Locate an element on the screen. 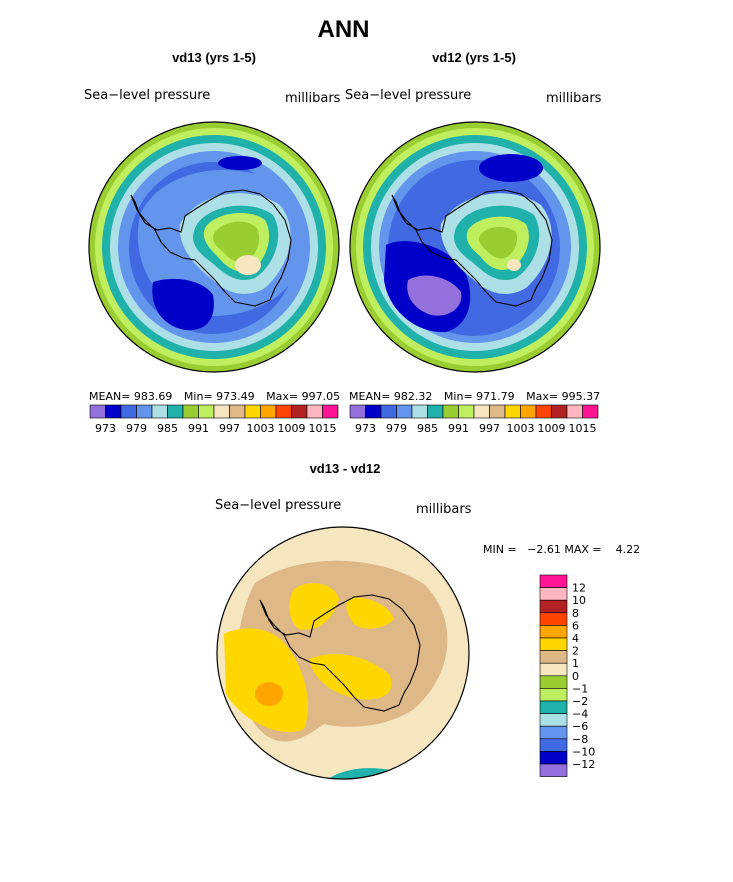 Image resolution: width=733 pixels, height=882 pixels. panel-2-mean-label: MEAN= is located at coordinates (370, 396).